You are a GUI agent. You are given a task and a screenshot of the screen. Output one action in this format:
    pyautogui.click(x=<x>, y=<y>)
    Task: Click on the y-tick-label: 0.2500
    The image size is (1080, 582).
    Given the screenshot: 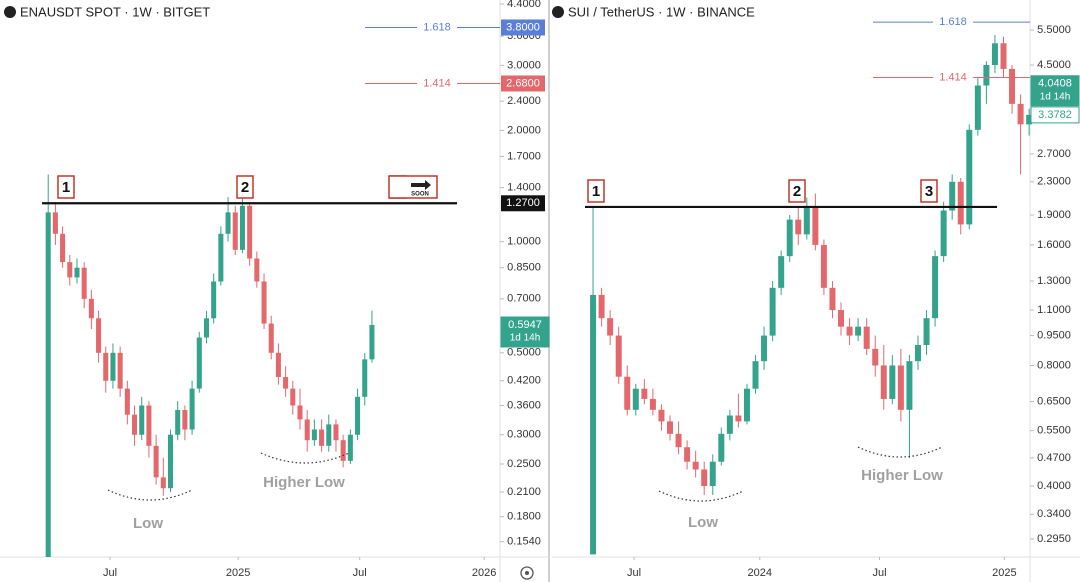 What is the action you would take?
    pyautogui.click(x=524, y=464)
    